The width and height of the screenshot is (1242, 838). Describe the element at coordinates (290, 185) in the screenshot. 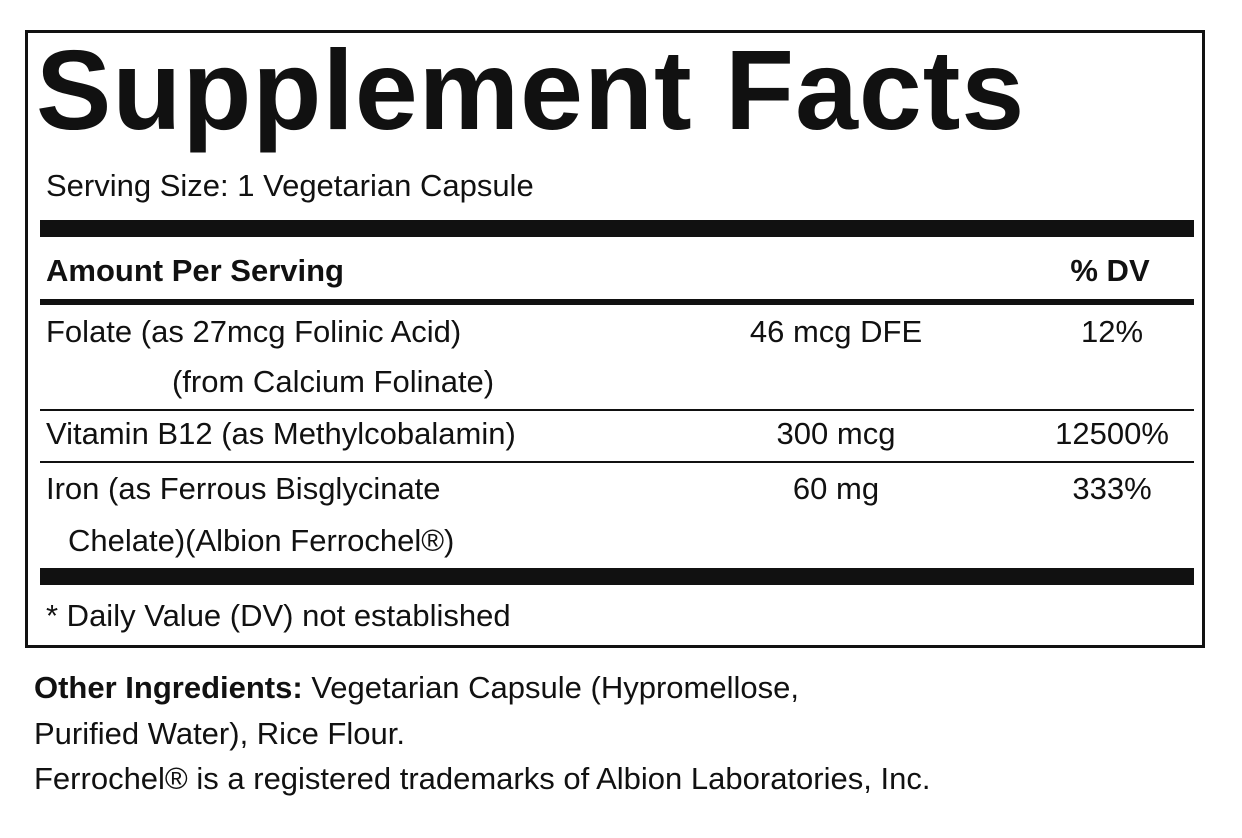

I see `serving-size: Serving Size: 1 Vegetarian Capsule` at that location.